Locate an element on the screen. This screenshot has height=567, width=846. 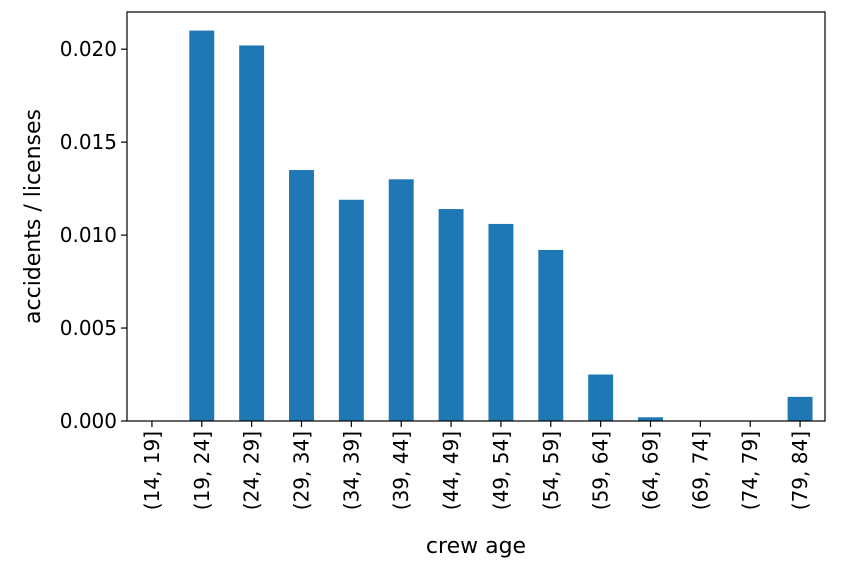
x-tick-label: (34, 39] is located at coordinates (351, 470).